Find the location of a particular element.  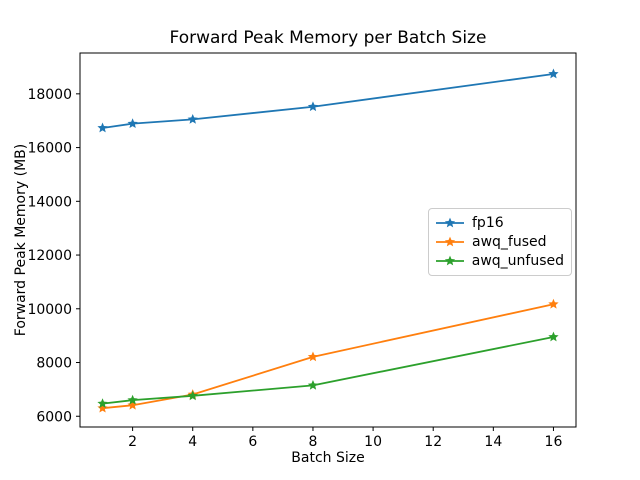

legend: fp16 awq_fused awq_unfused is located at coordinates (500, 242).